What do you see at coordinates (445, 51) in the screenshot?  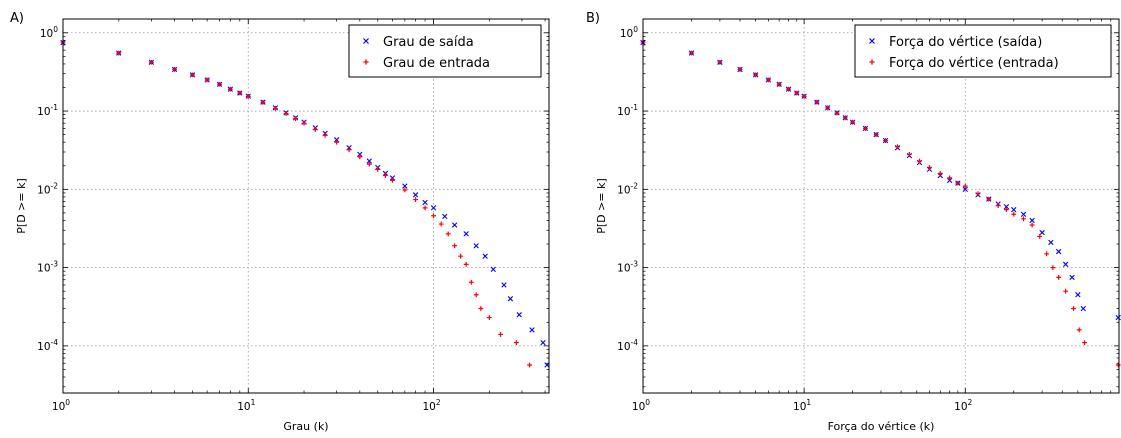 I see `legend: Grau de saída Grau de entrada` at bounding box center [445, 51].